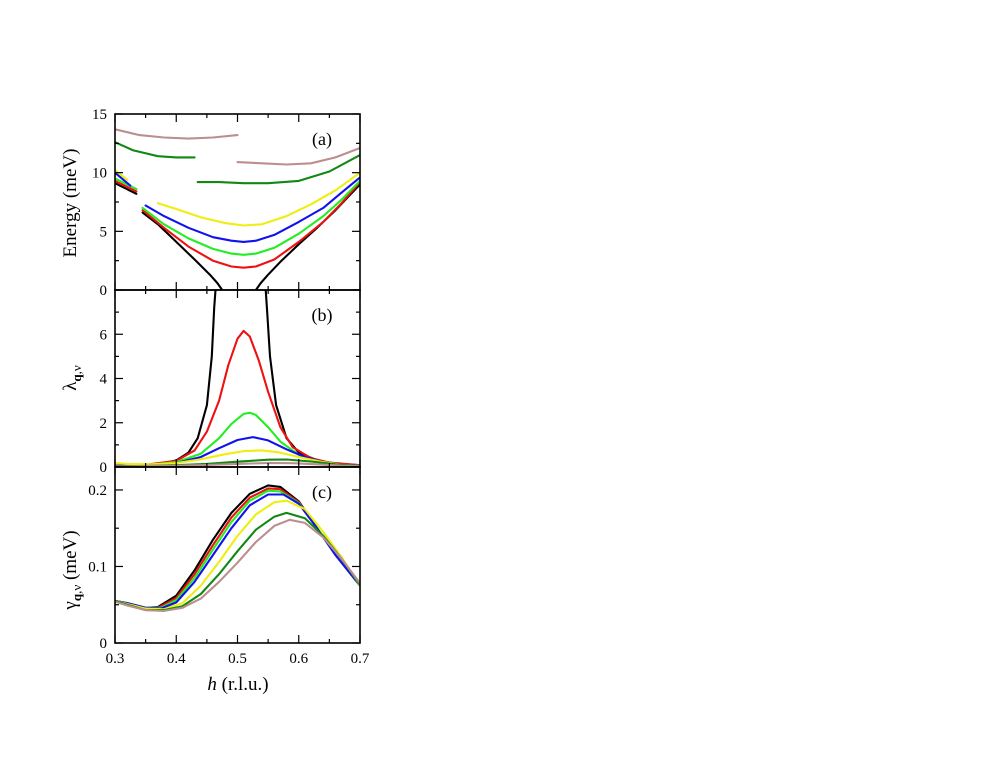 The height and width of the screenshot is (758, 981). I want to click on panel-a-energy: 0 5 10 15 (a), so click(226, 203).